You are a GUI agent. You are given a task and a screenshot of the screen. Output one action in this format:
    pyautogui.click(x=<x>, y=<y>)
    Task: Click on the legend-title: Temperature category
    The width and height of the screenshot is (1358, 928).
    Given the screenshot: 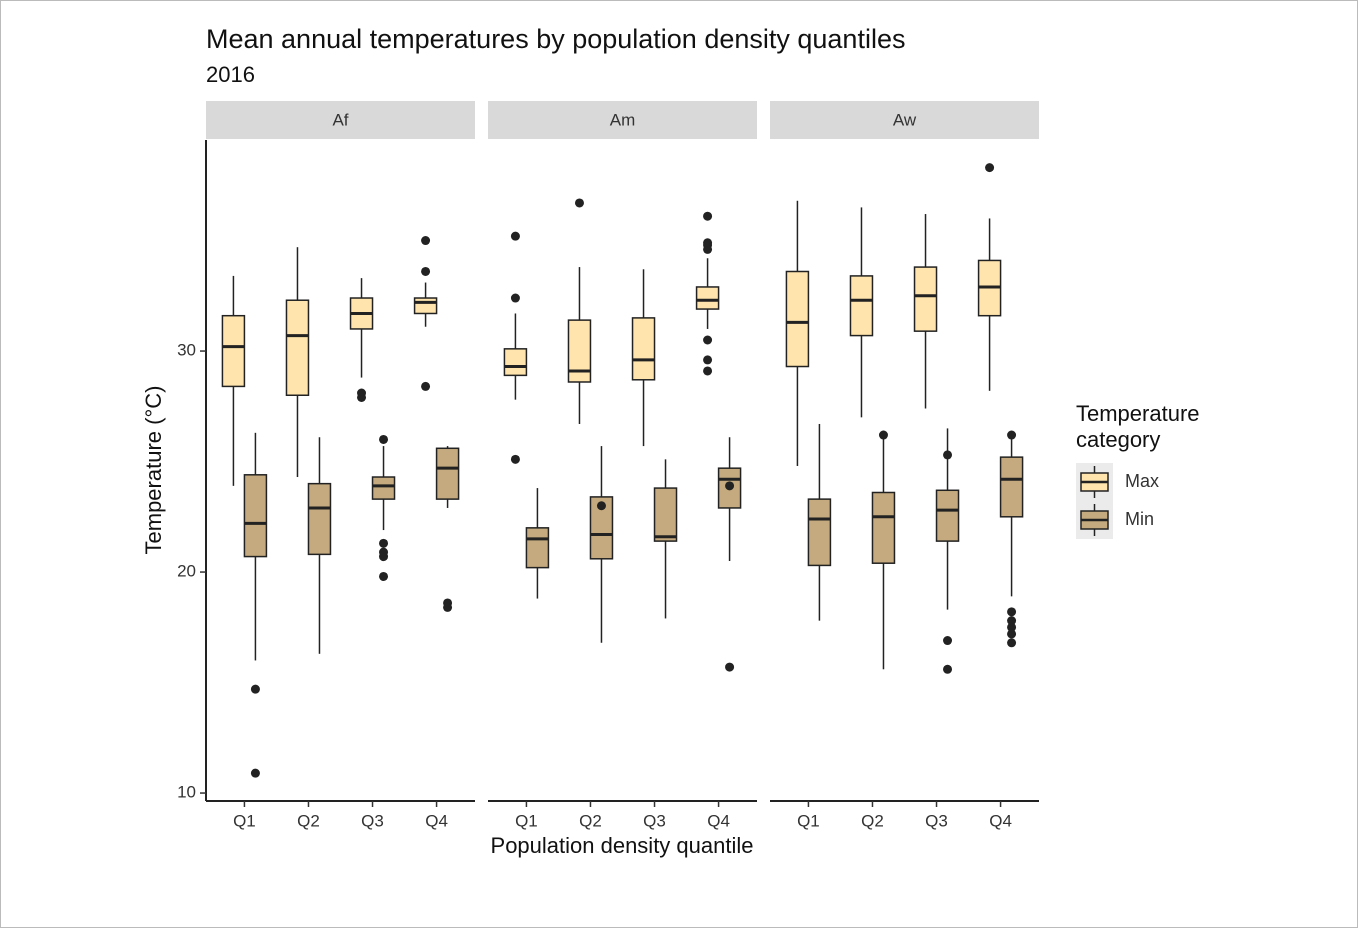 What is the action you would take?
    pyautogui.click(x=1138, y=426)
    